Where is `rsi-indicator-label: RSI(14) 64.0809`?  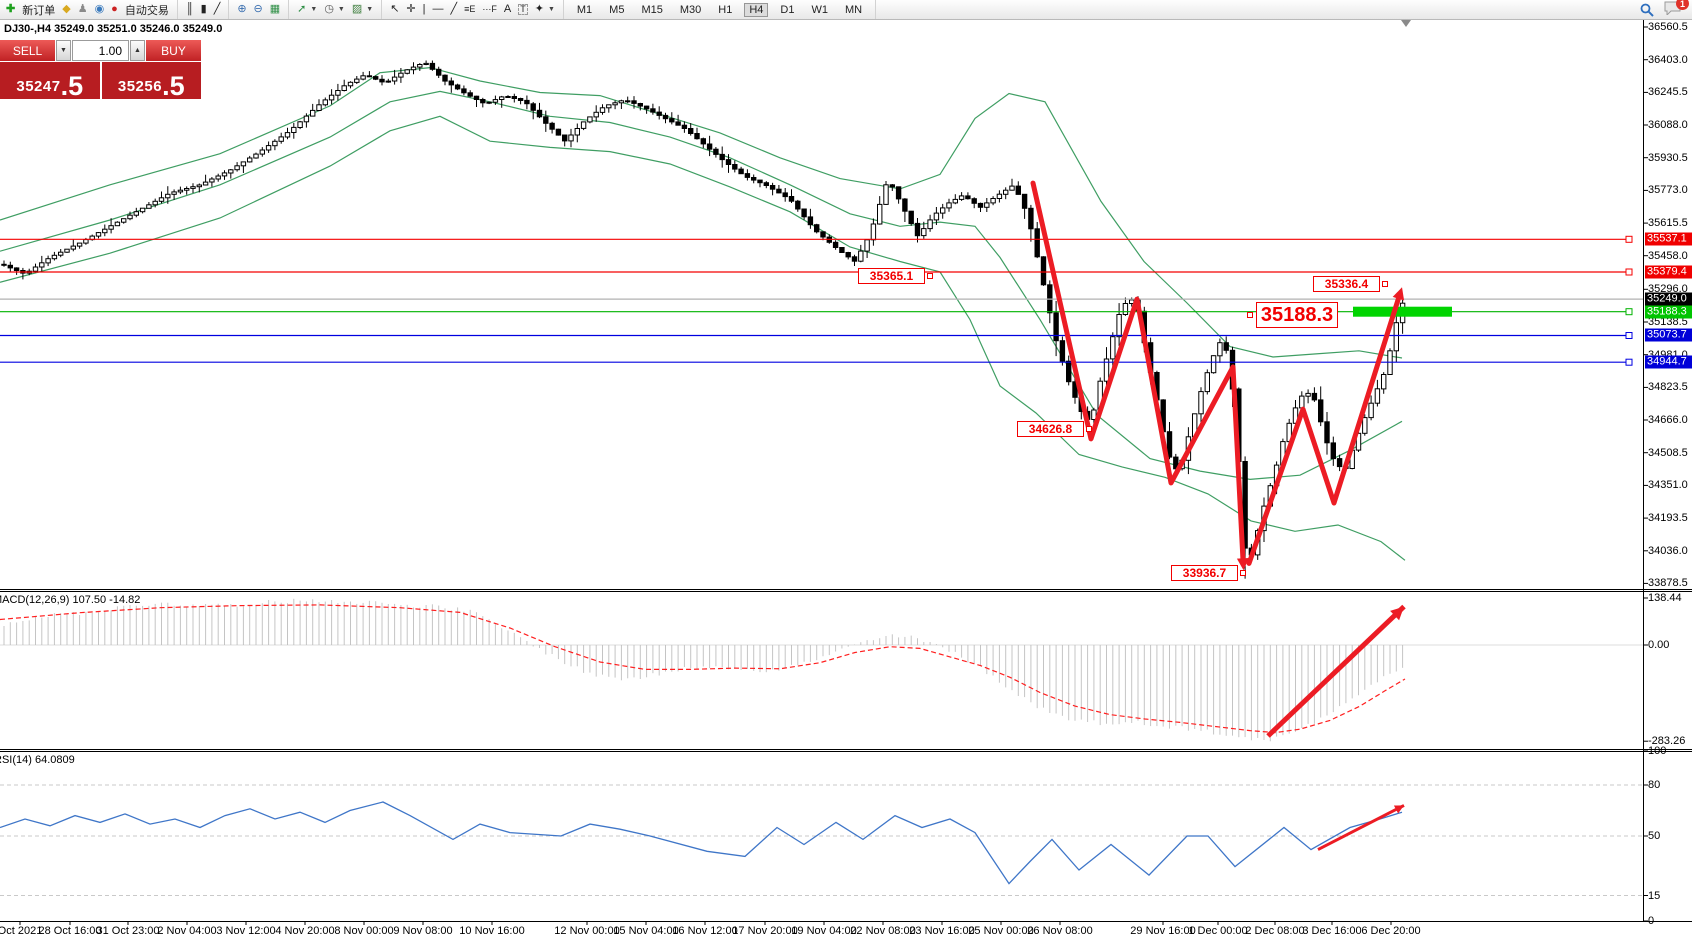 rsi-indicator-label: RSI(14) 64.0809 is located at coordinates (37, 760).